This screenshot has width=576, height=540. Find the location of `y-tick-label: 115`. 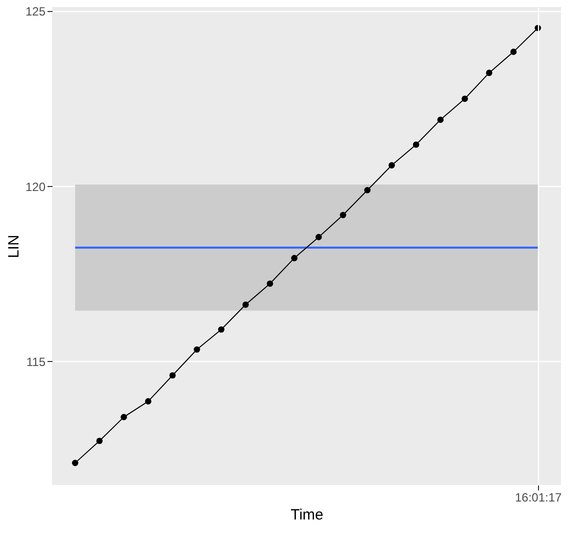

y-tick-label: 115 is located at coordinates (36, 361).